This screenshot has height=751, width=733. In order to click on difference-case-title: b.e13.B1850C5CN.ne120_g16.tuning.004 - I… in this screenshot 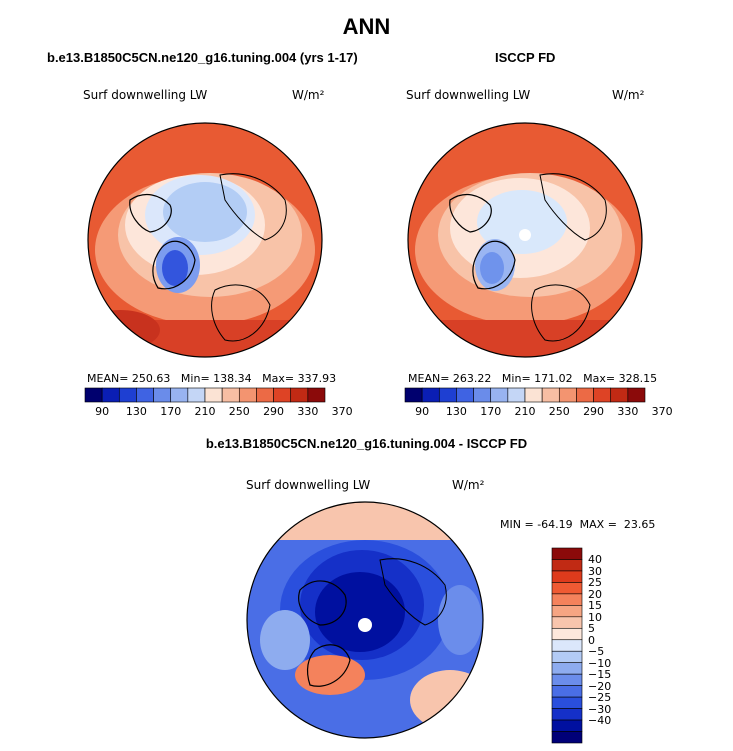, I will do `click(366, 443)`.